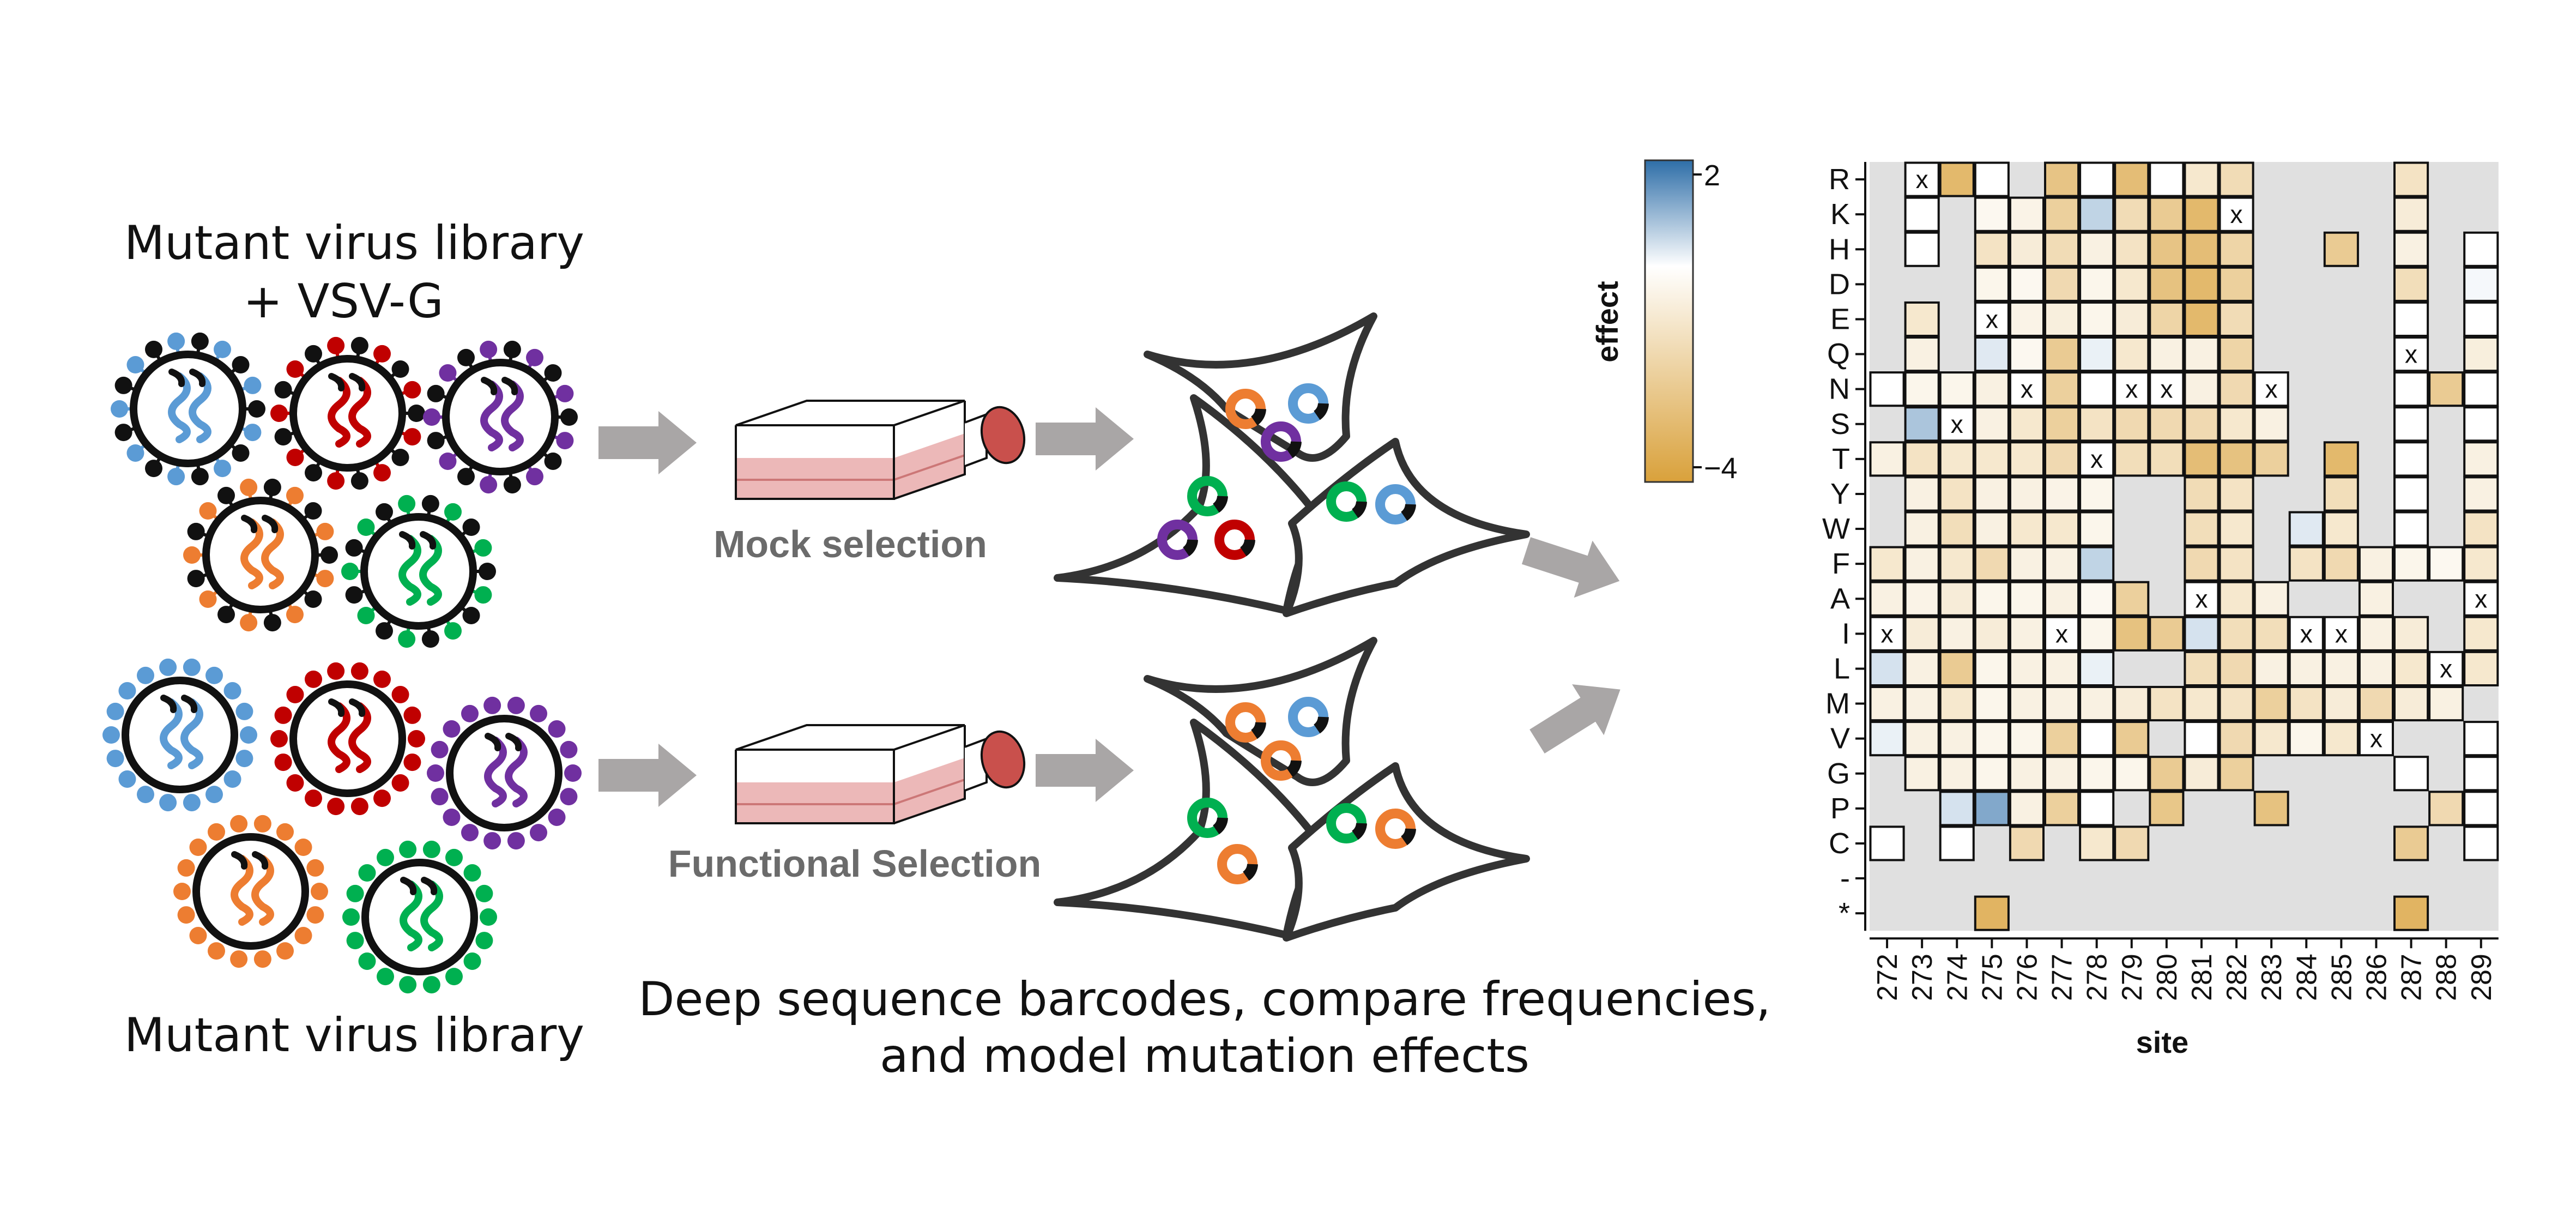  What do you see at coordinates (1844, 913) in the screenshot?
I see `y-tick-label: *` at bounding box center [1844, 913].